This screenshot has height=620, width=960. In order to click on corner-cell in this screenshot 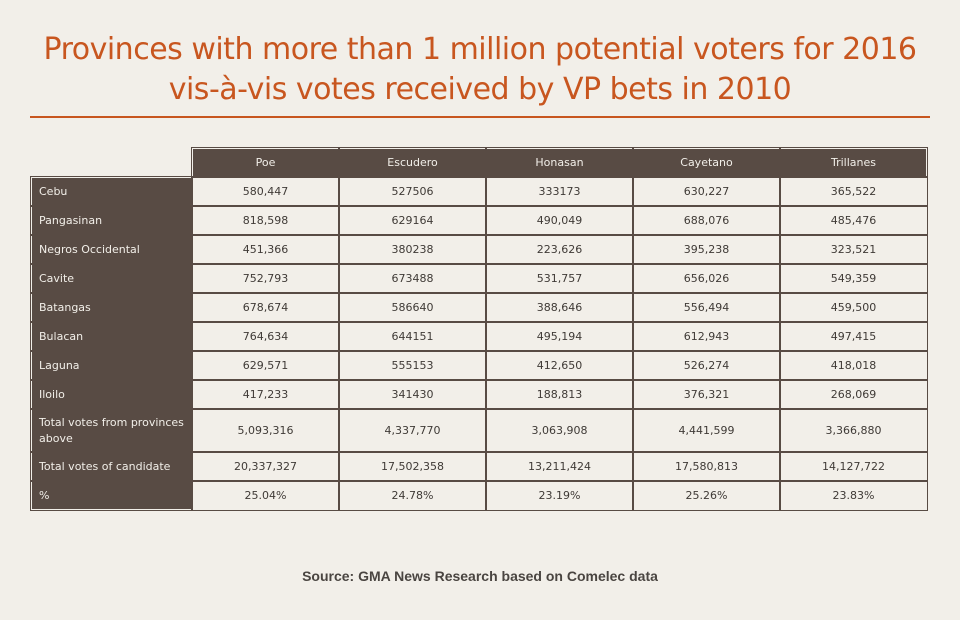, I will do `click(111, 162)`.